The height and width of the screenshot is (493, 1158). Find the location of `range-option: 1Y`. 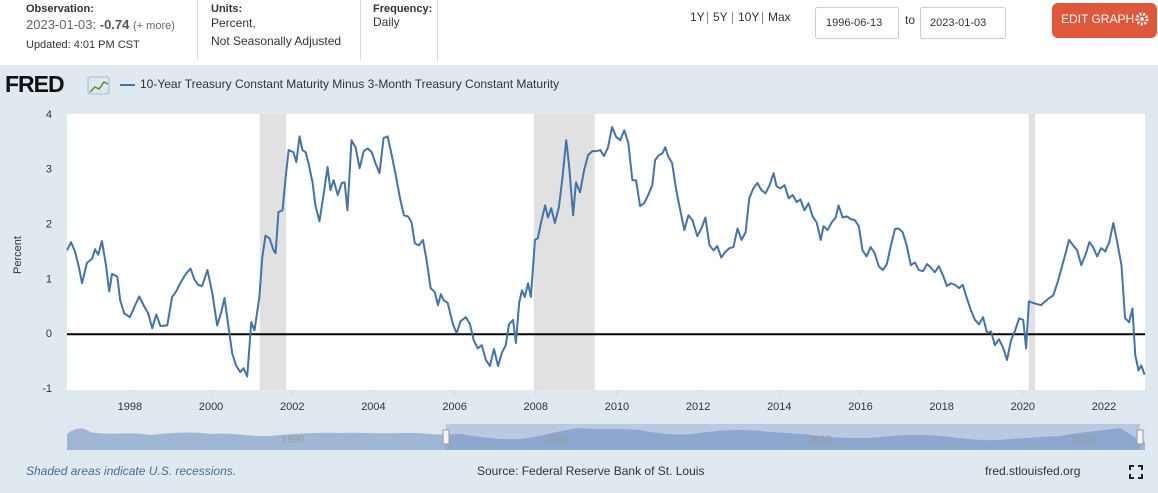

range-option: 1Y is located at coordinates (697, 17).